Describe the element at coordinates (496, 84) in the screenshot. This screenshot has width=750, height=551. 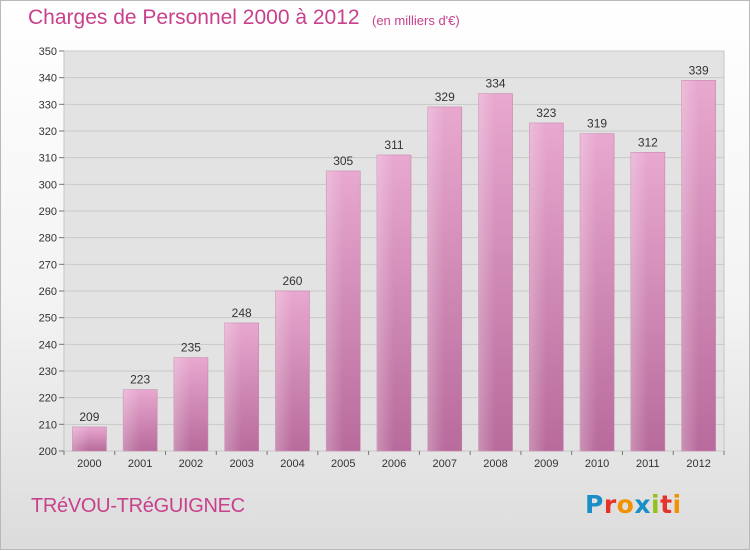
I see `data-label: 334` at that location.